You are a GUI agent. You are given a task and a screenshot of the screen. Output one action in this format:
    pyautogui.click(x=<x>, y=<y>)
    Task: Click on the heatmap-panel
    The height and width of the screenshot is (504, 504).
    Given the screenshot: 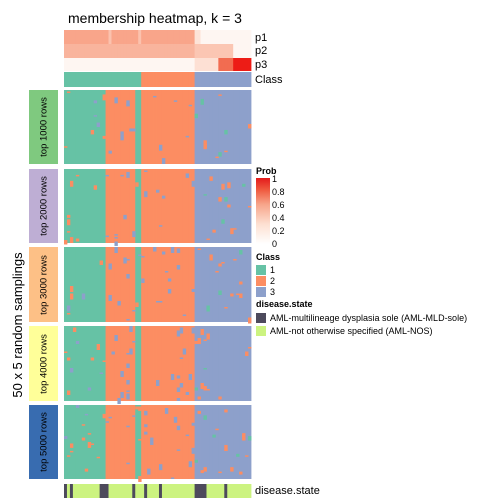 What is the action you would take?
    pyautogui.click(x=158, y=127)
    